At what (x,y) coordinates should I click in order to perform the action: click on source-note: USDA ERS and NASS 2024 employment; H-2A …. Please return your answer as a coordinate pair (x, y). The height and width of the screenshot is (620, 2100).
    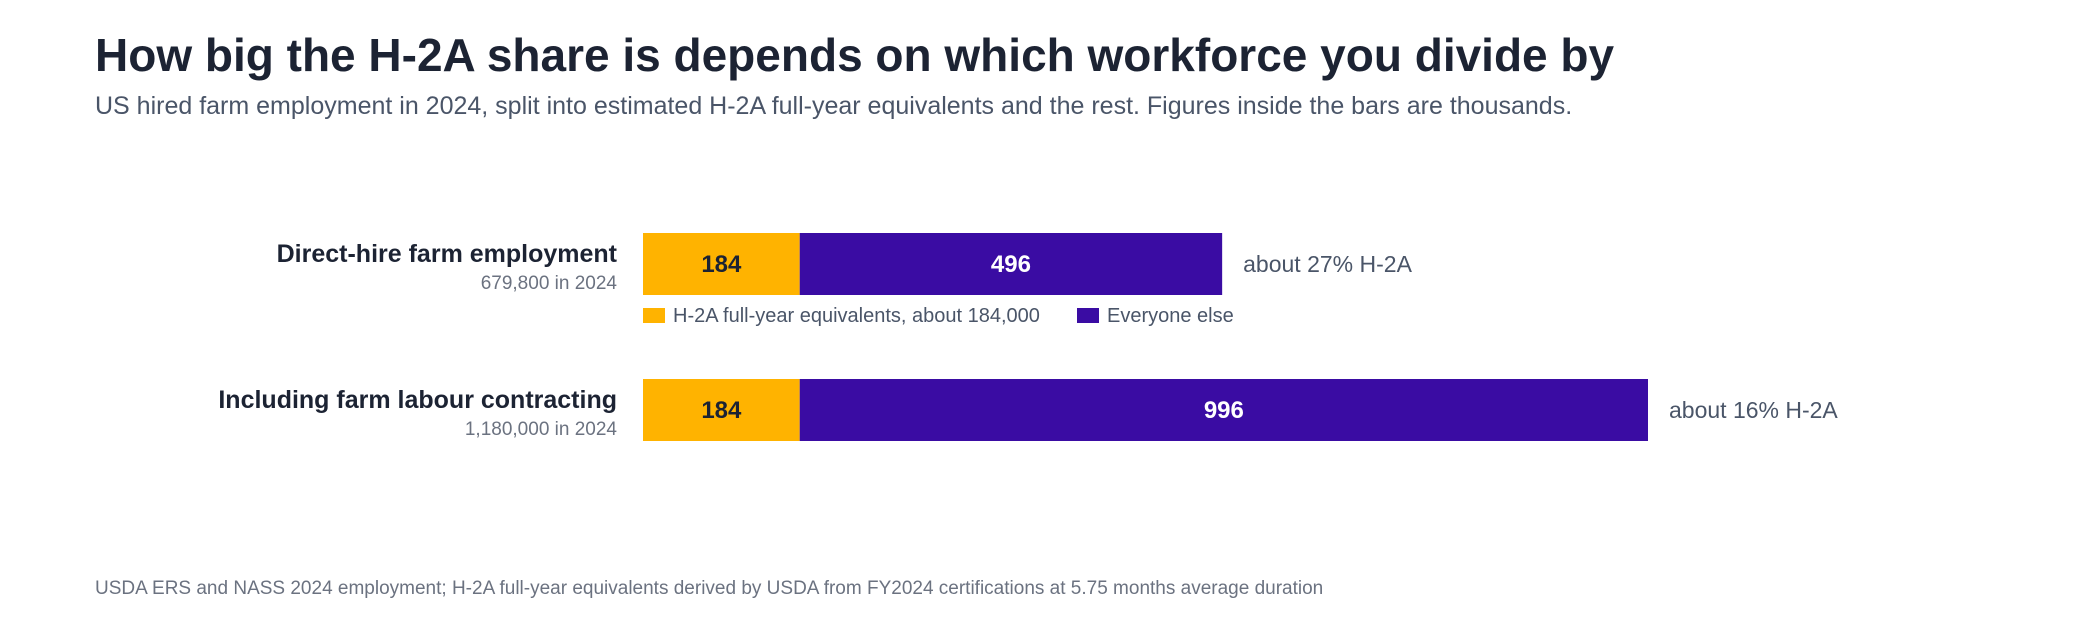
    Looking at the image, I should click on (709, 588).